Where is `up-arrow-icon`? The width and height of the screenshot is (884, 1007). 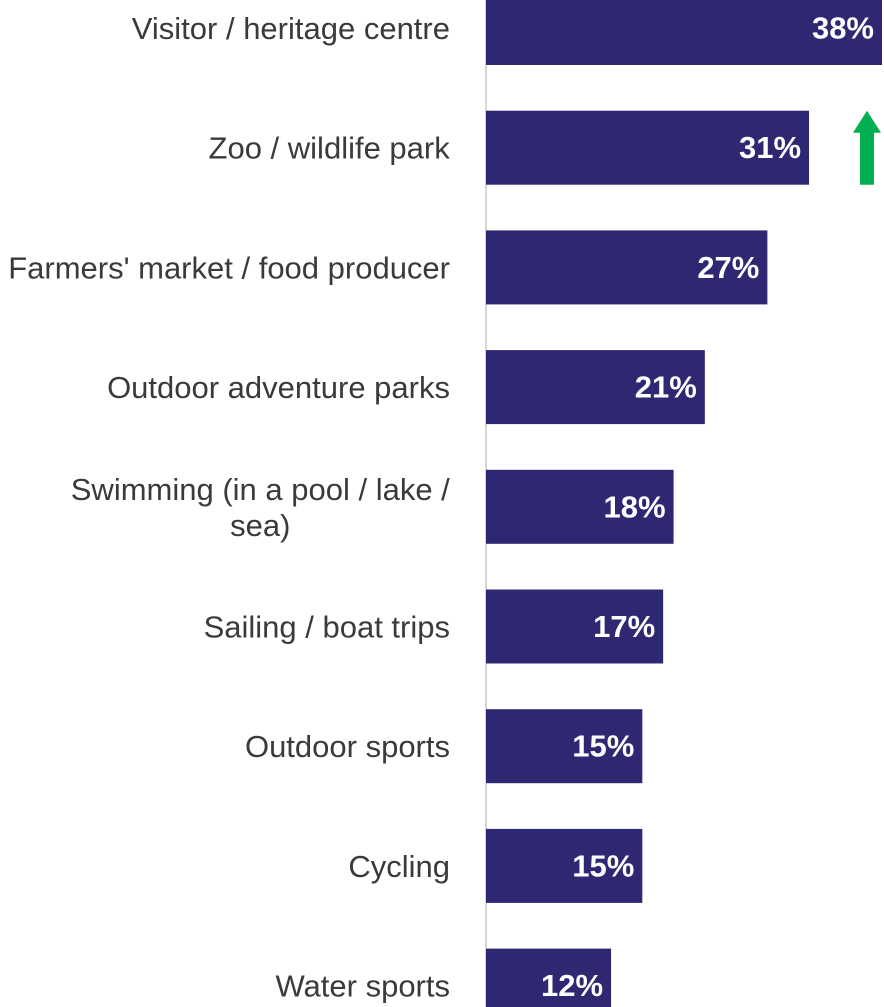 up-arrow-icon is located at coordinates (867, 147).